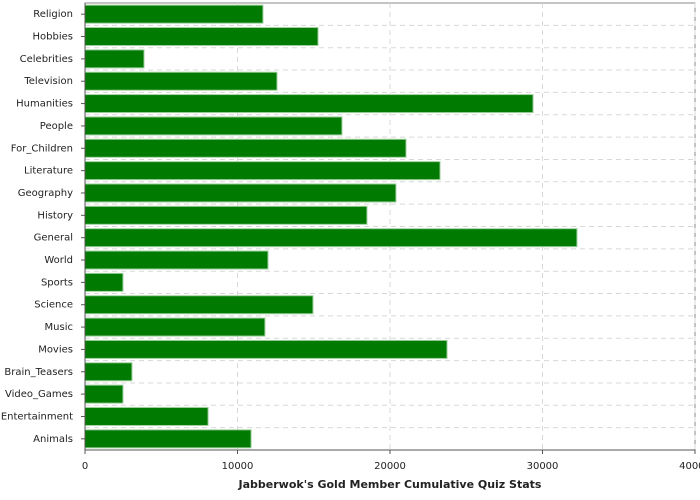 The width and height of the screenshot is (700, 500). I want to click on y-tick-label: Animals, so click(53, 439).